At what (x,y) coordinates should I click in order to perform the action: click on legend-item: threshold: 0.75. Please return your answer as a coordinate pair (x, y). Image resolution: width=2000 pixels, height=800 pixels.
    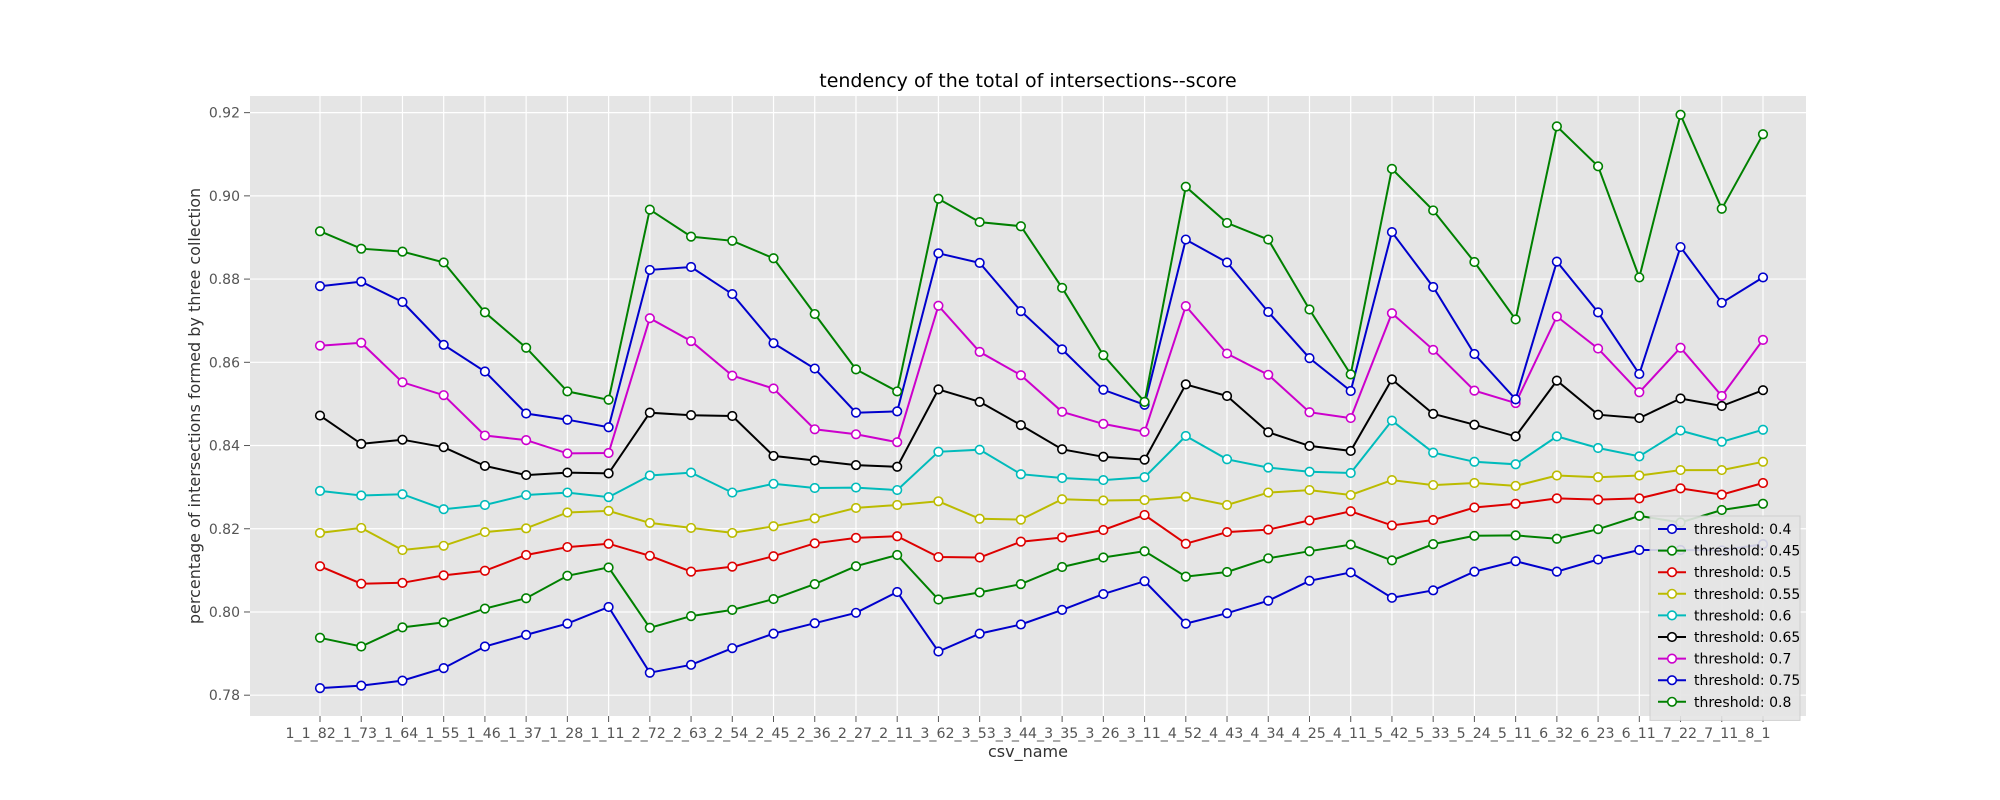
    Looking at the image, I should click on (1729, 681).